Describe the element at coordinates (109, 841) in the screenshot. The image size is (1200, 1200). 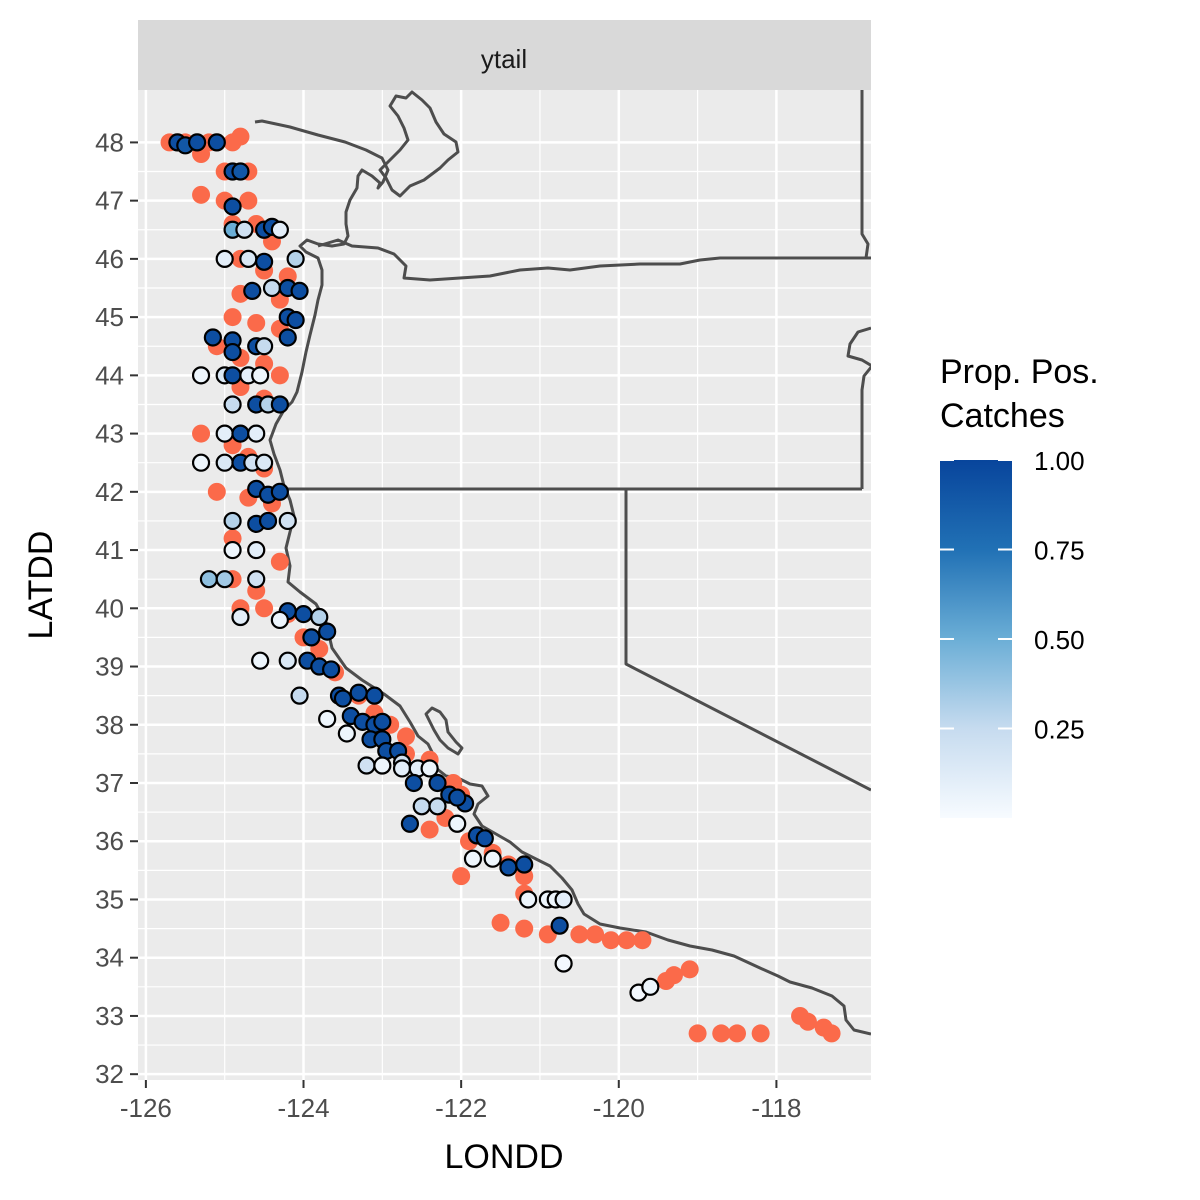
I see `y-tick-label: 36` at that location.